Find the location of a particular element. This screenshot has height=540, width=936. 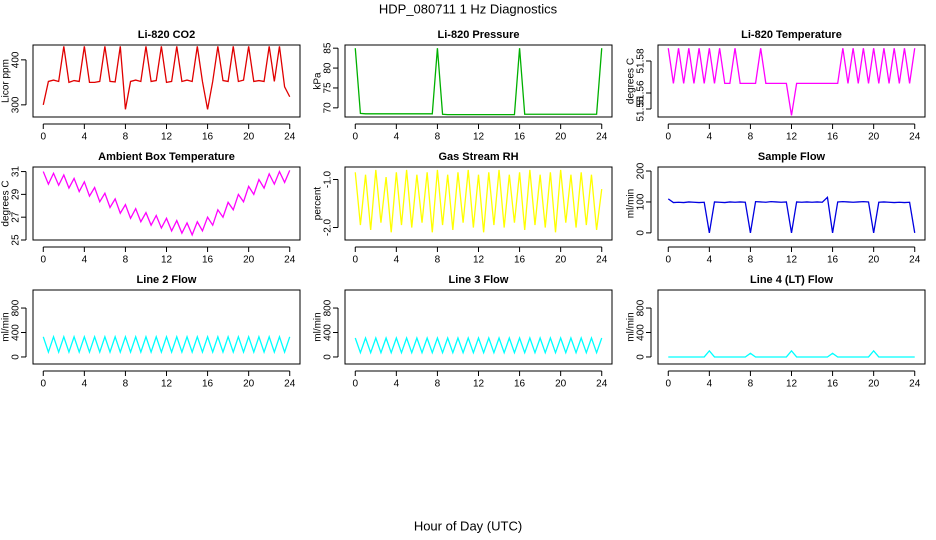

y-tick-label: 27 is located at coordinates (16, 217).